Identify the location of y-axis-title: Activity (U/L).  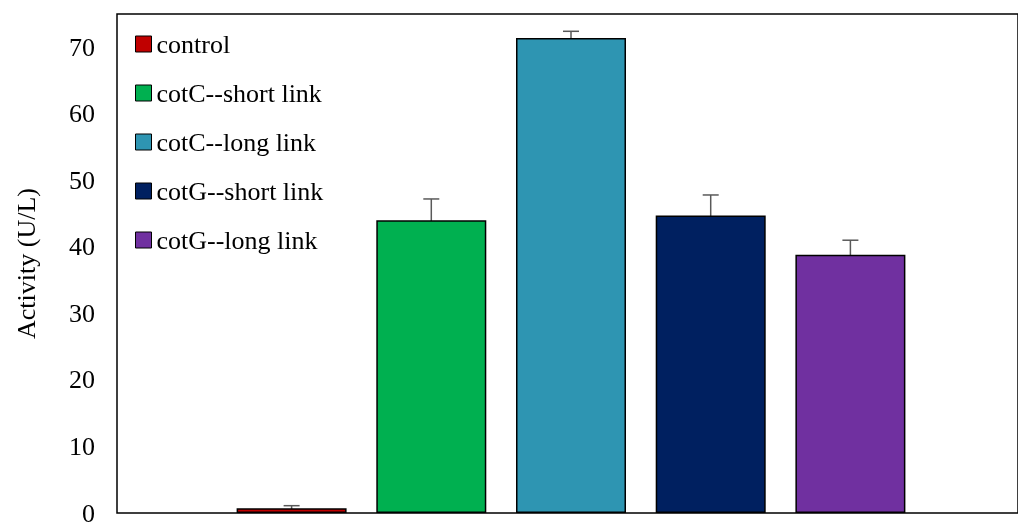
(26, 263).